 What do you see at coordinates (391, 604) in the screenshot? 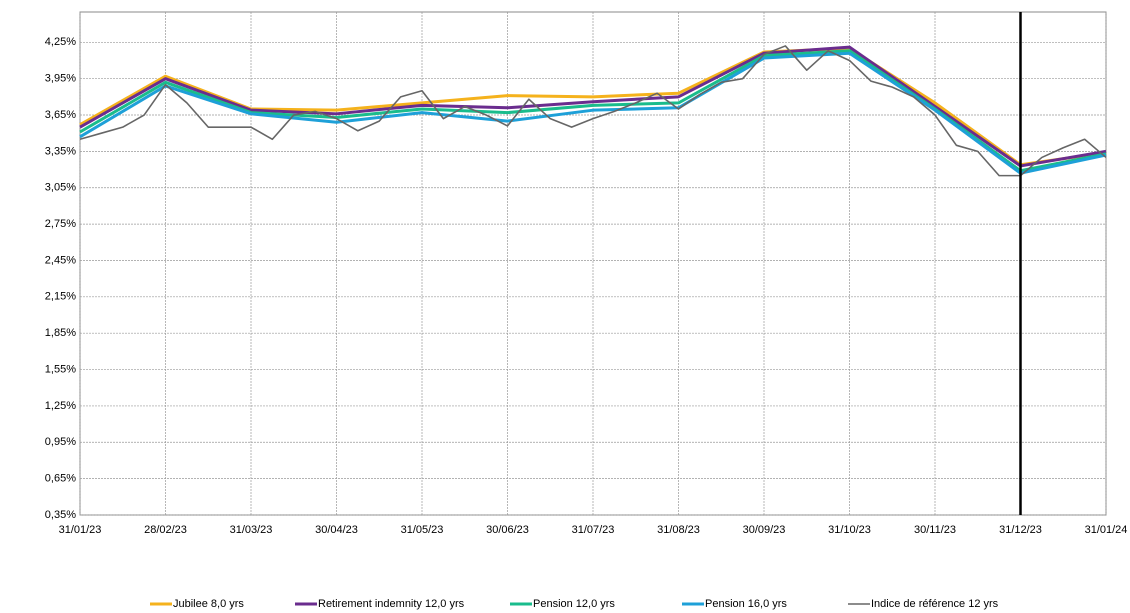
I see `legend-label: Retirement indemnity 12,0 yrs` at bounding box center [391, 604].